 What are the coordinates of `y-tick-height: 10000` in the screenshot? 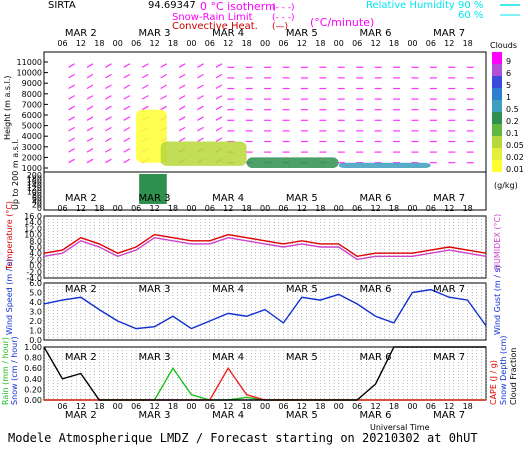 It's located at (29, 73).